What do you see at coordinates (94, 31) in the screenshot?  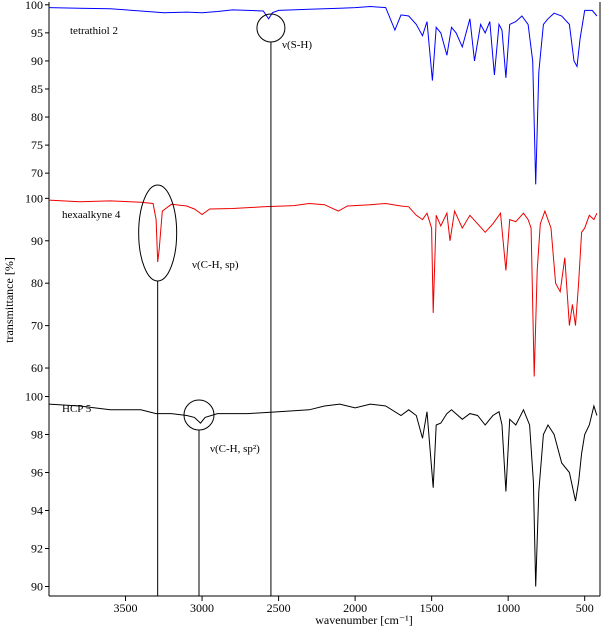 I see `series-label-1: tetrathiol 2` at bounding box center [94, 31].